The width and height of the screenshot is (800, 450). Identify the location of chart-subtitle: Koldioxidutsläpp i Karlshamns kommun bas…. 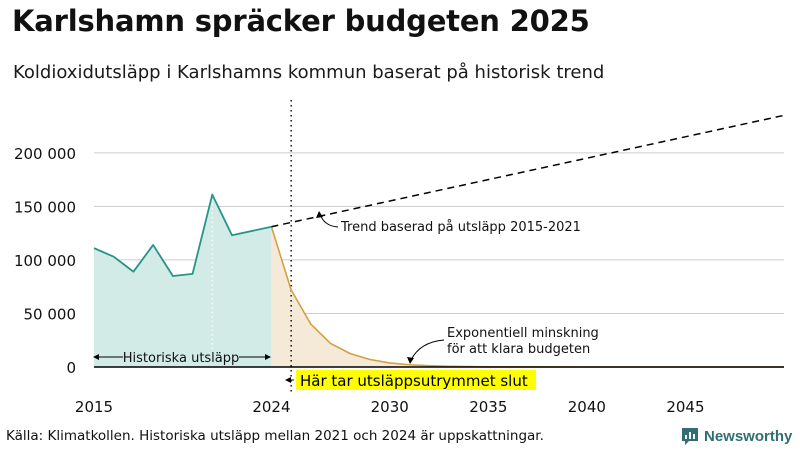
(309, 72).